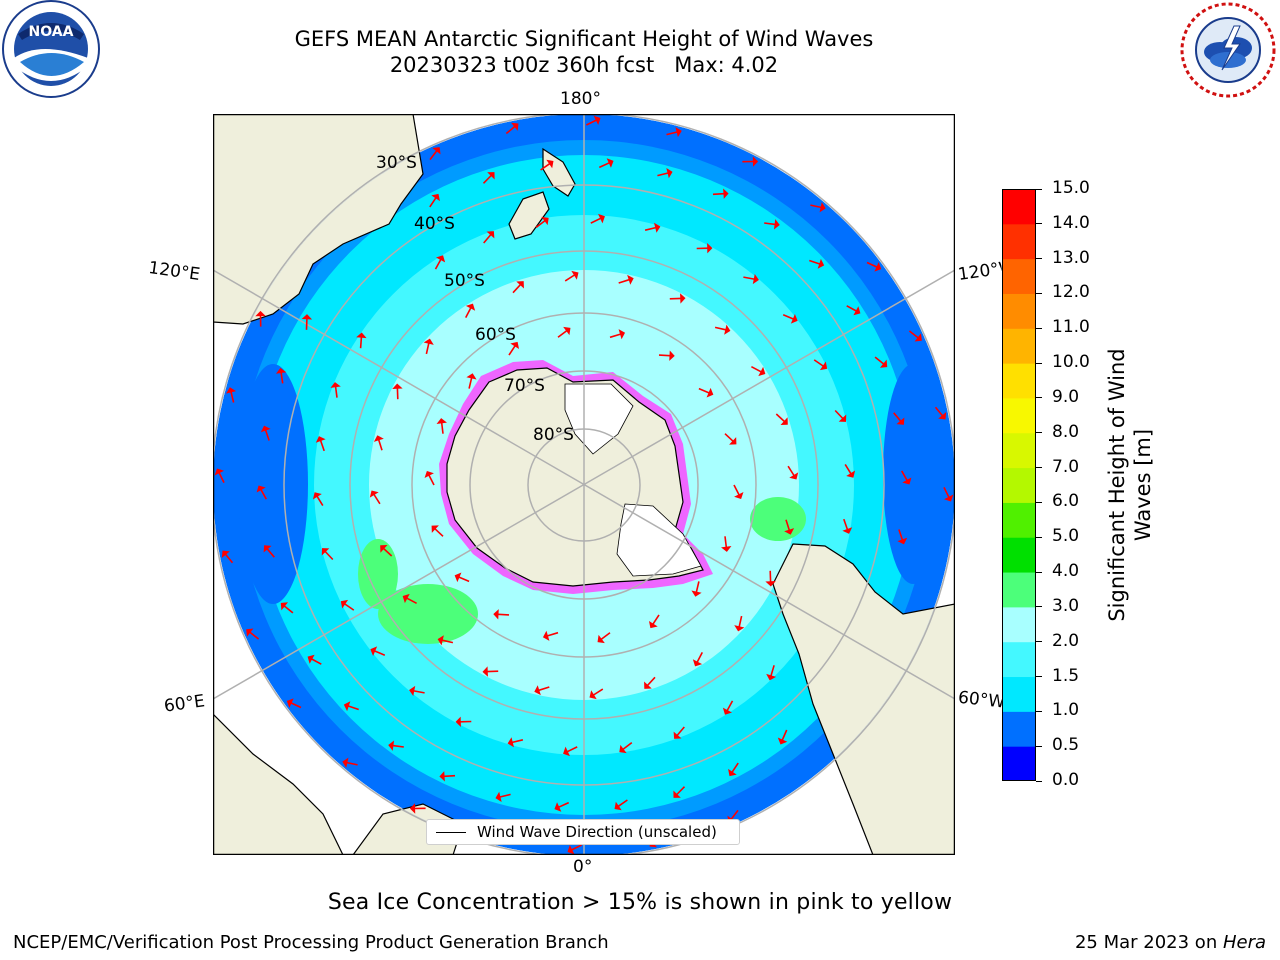  I want to click on colorbar-tick-label: 4.0, so click(1066, 571).